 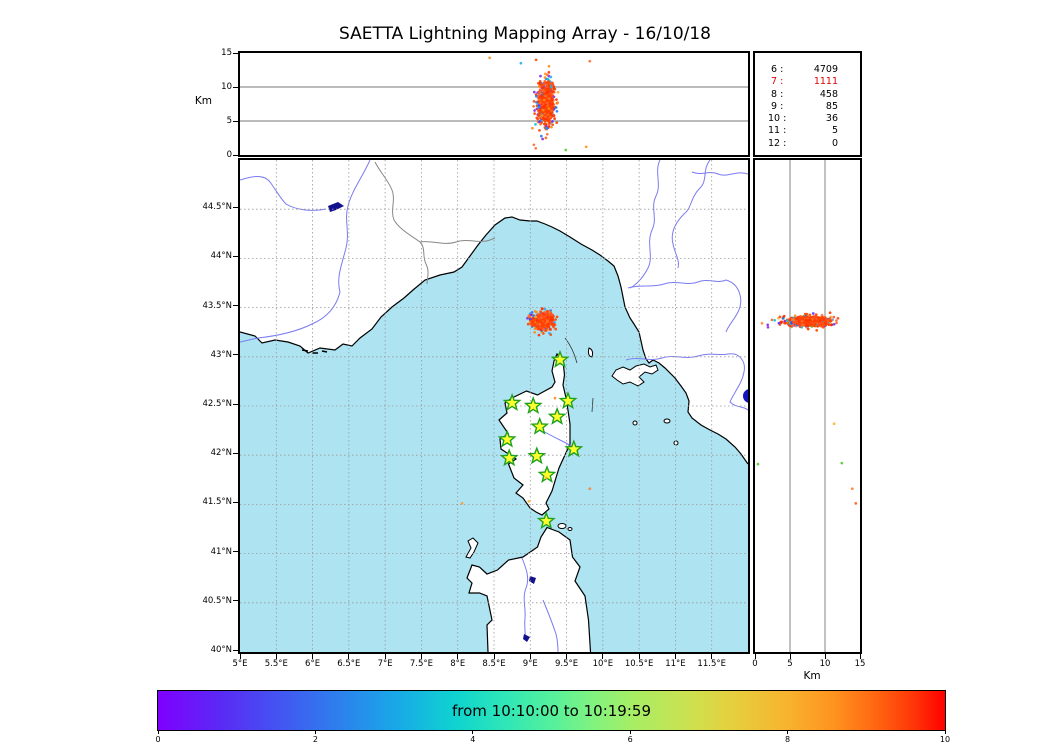 What do you see at coordinates (221, 256) in the screenshot?
I see `lat-tick-label: 44°N` at bounding box center [221, 256].